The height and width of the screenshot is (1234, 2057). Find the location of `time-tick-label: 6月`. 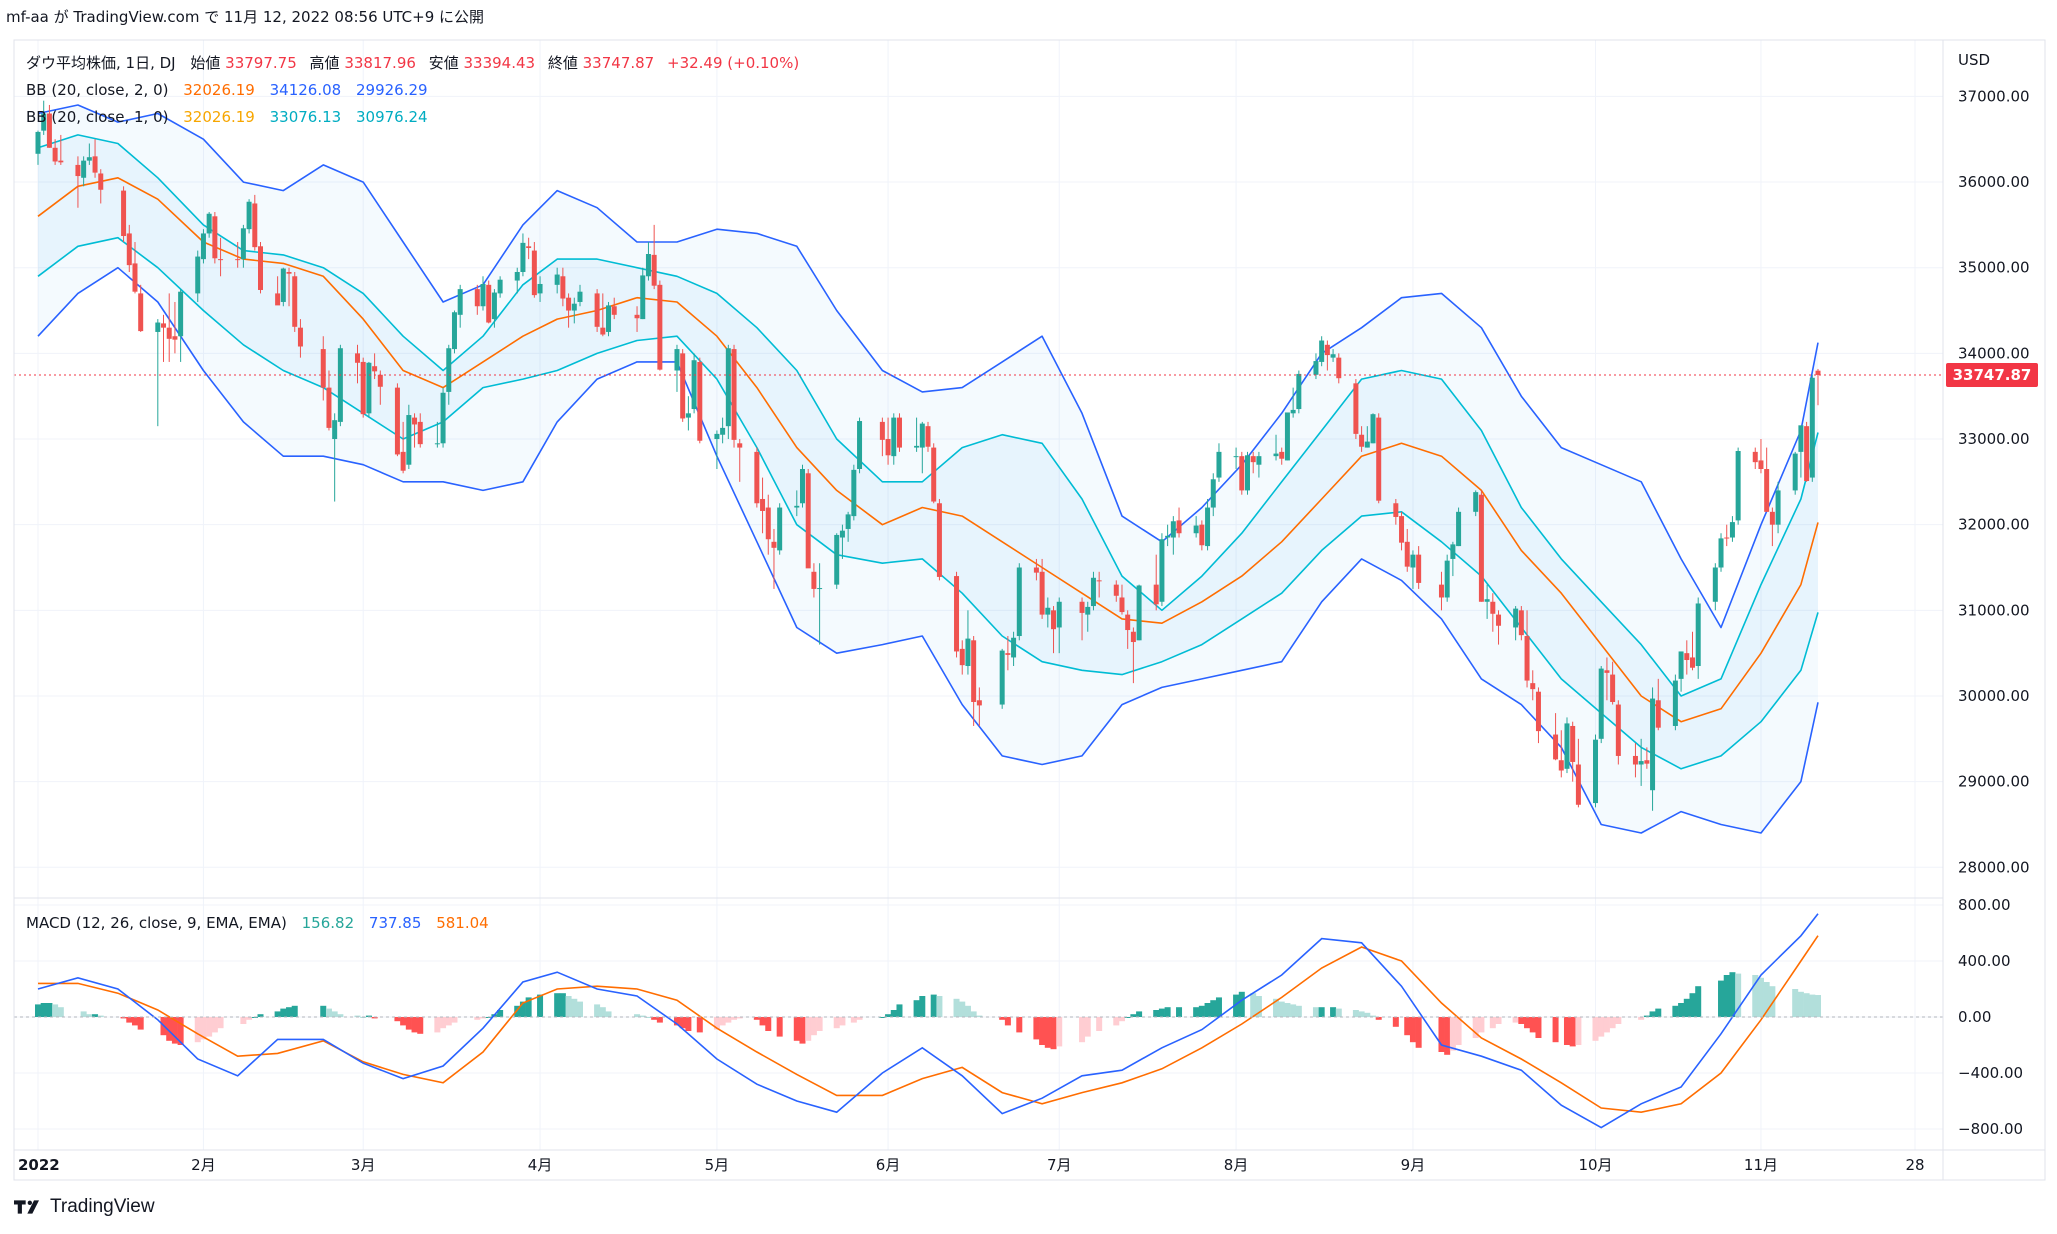

time-tick-label: 6月 is located at coordinates (888, 1165).